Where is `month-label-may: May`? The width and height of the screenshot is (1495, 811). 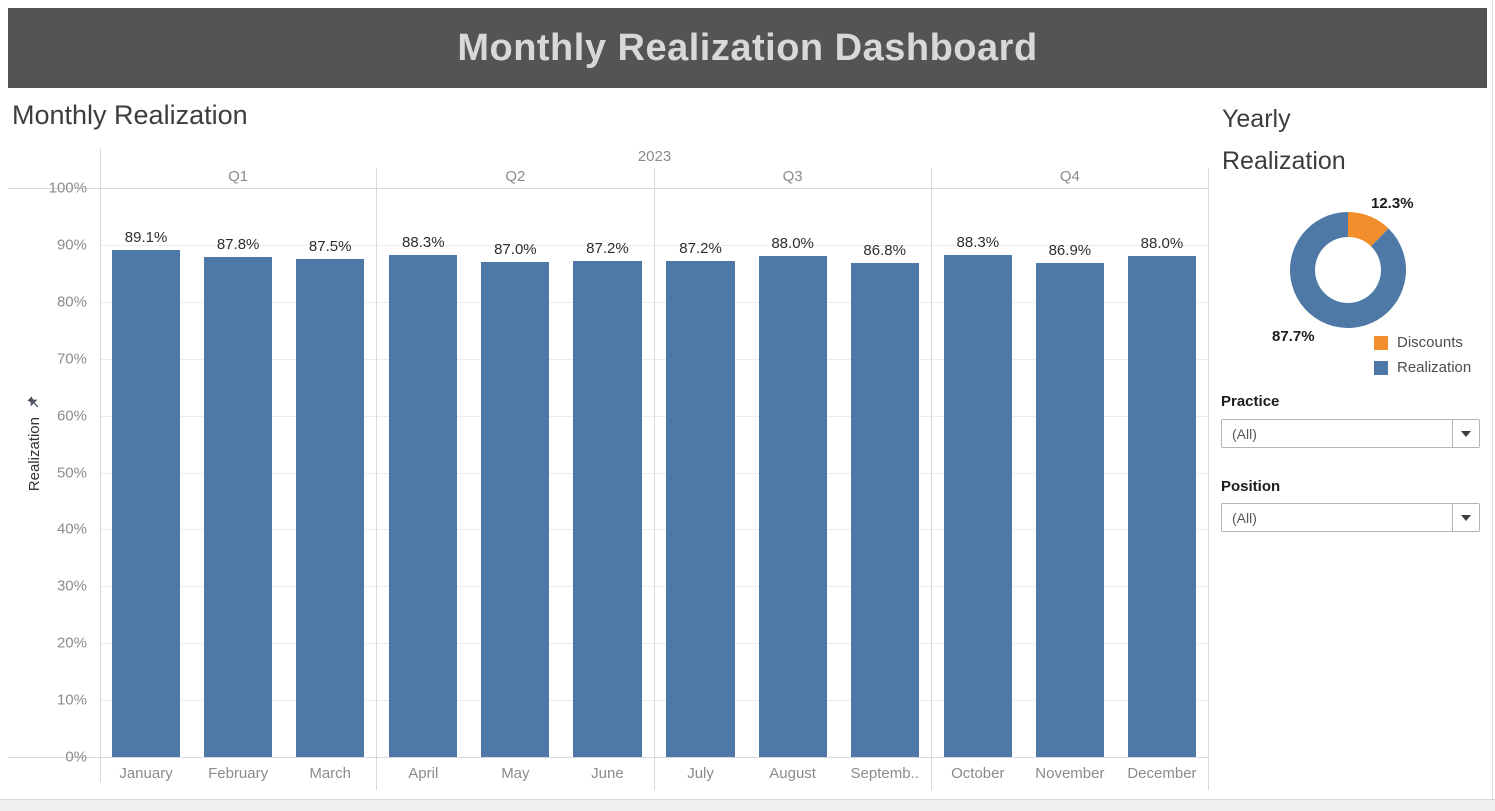
month-label-may: May is located at coordinates (515, 773).